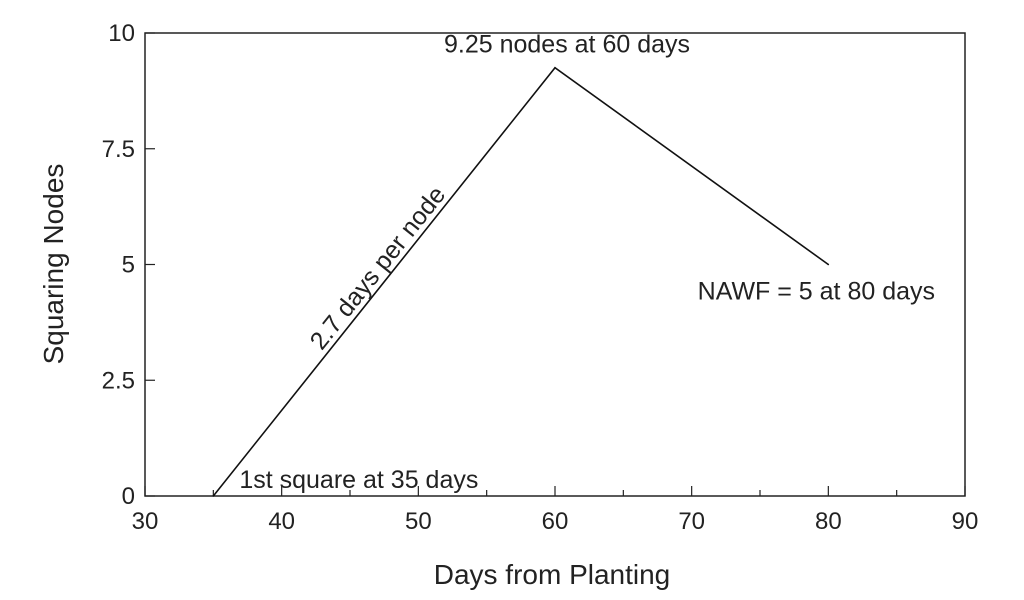 Image resolution: width=1024 pixels, height=600 pixels. I want to click on x-tick-label: 50, so click(418, 521).